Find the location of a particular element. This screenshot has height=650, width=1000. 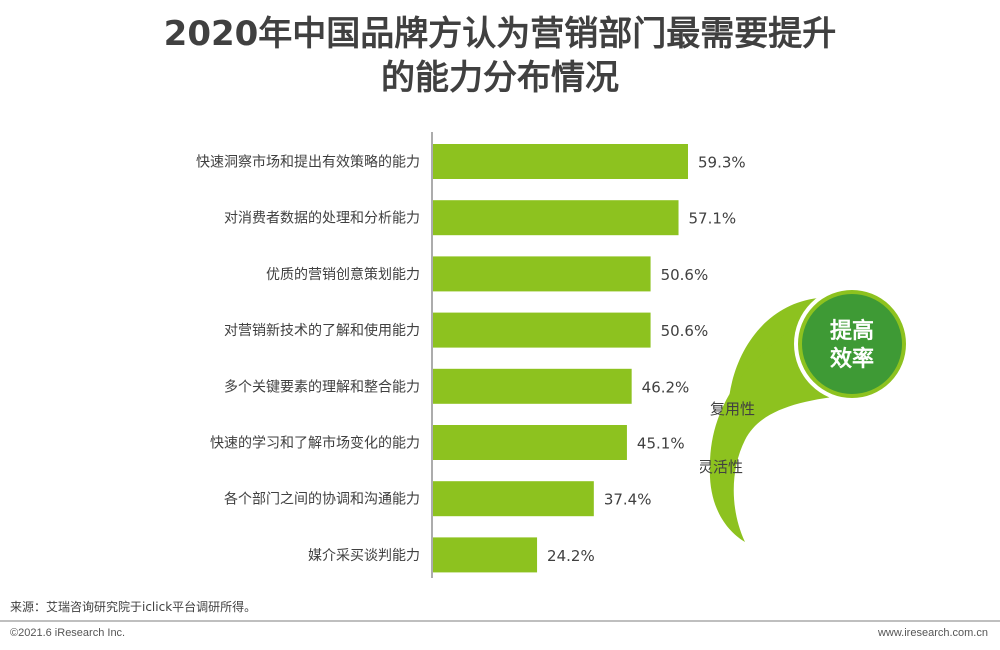

category-label-1: 快速洞察市场和提出有效策略的能力 is located at coordinates (308, 162).